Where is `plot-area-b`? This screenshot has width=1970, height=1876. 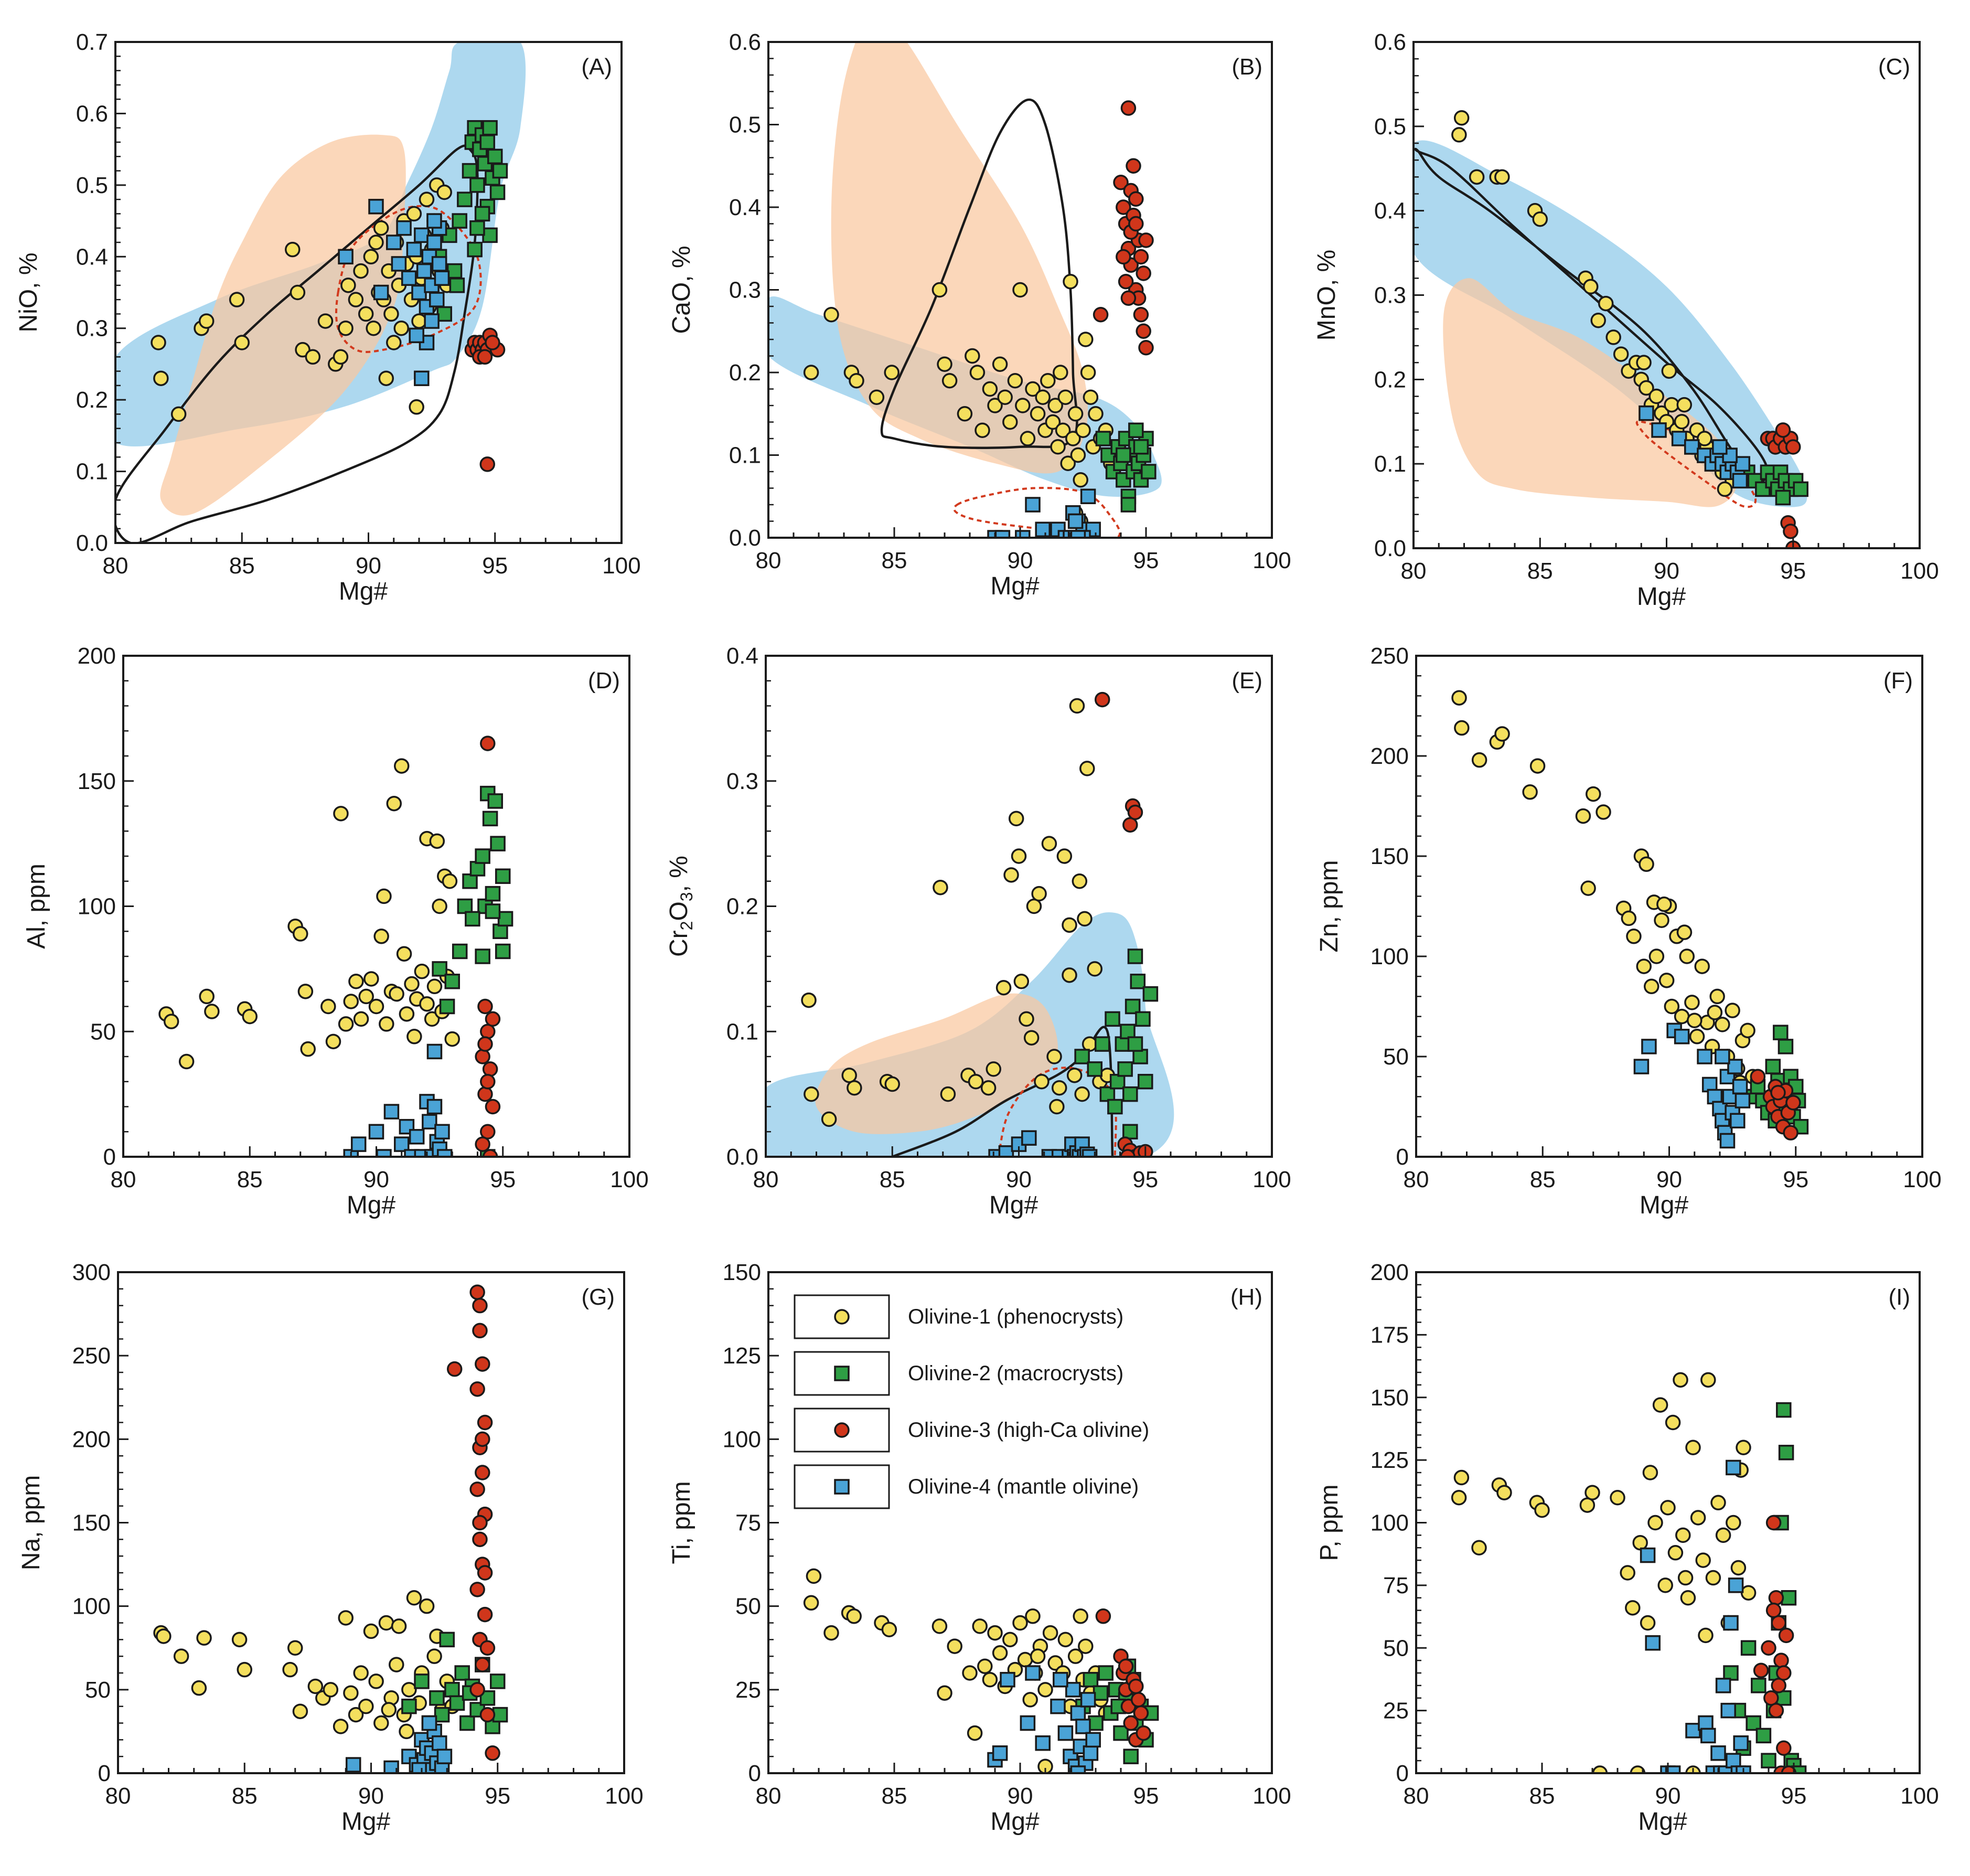
plot-area-b is located at coordinates (965, 290).